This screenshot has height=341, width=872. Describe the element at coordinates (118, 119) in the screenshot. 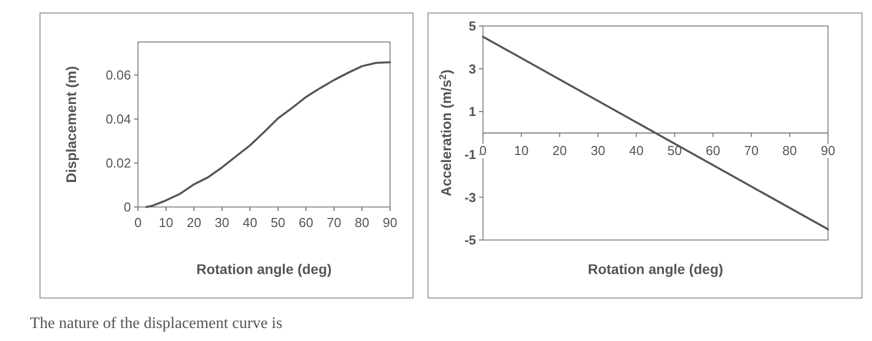

I see `y-tick-label: 0.04` at that location.